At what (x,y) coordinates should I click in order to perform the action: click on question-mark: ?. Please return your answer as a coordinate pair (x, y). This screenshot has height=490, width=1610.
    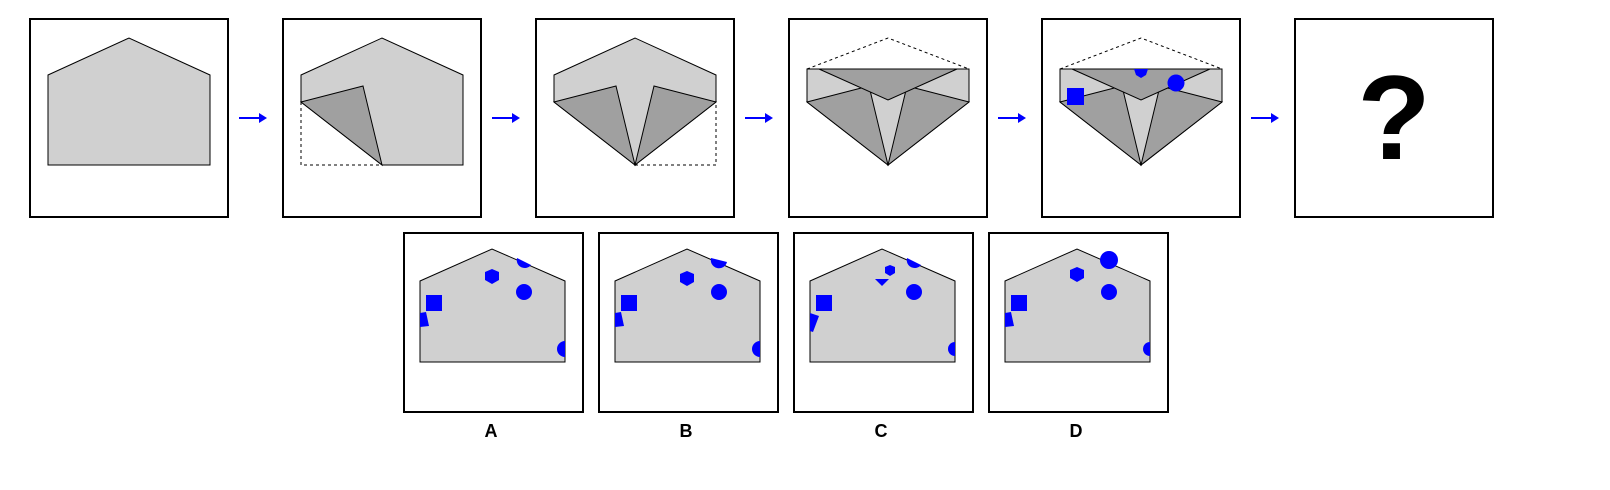
    Looking at the image, I should click on (1394, 118).